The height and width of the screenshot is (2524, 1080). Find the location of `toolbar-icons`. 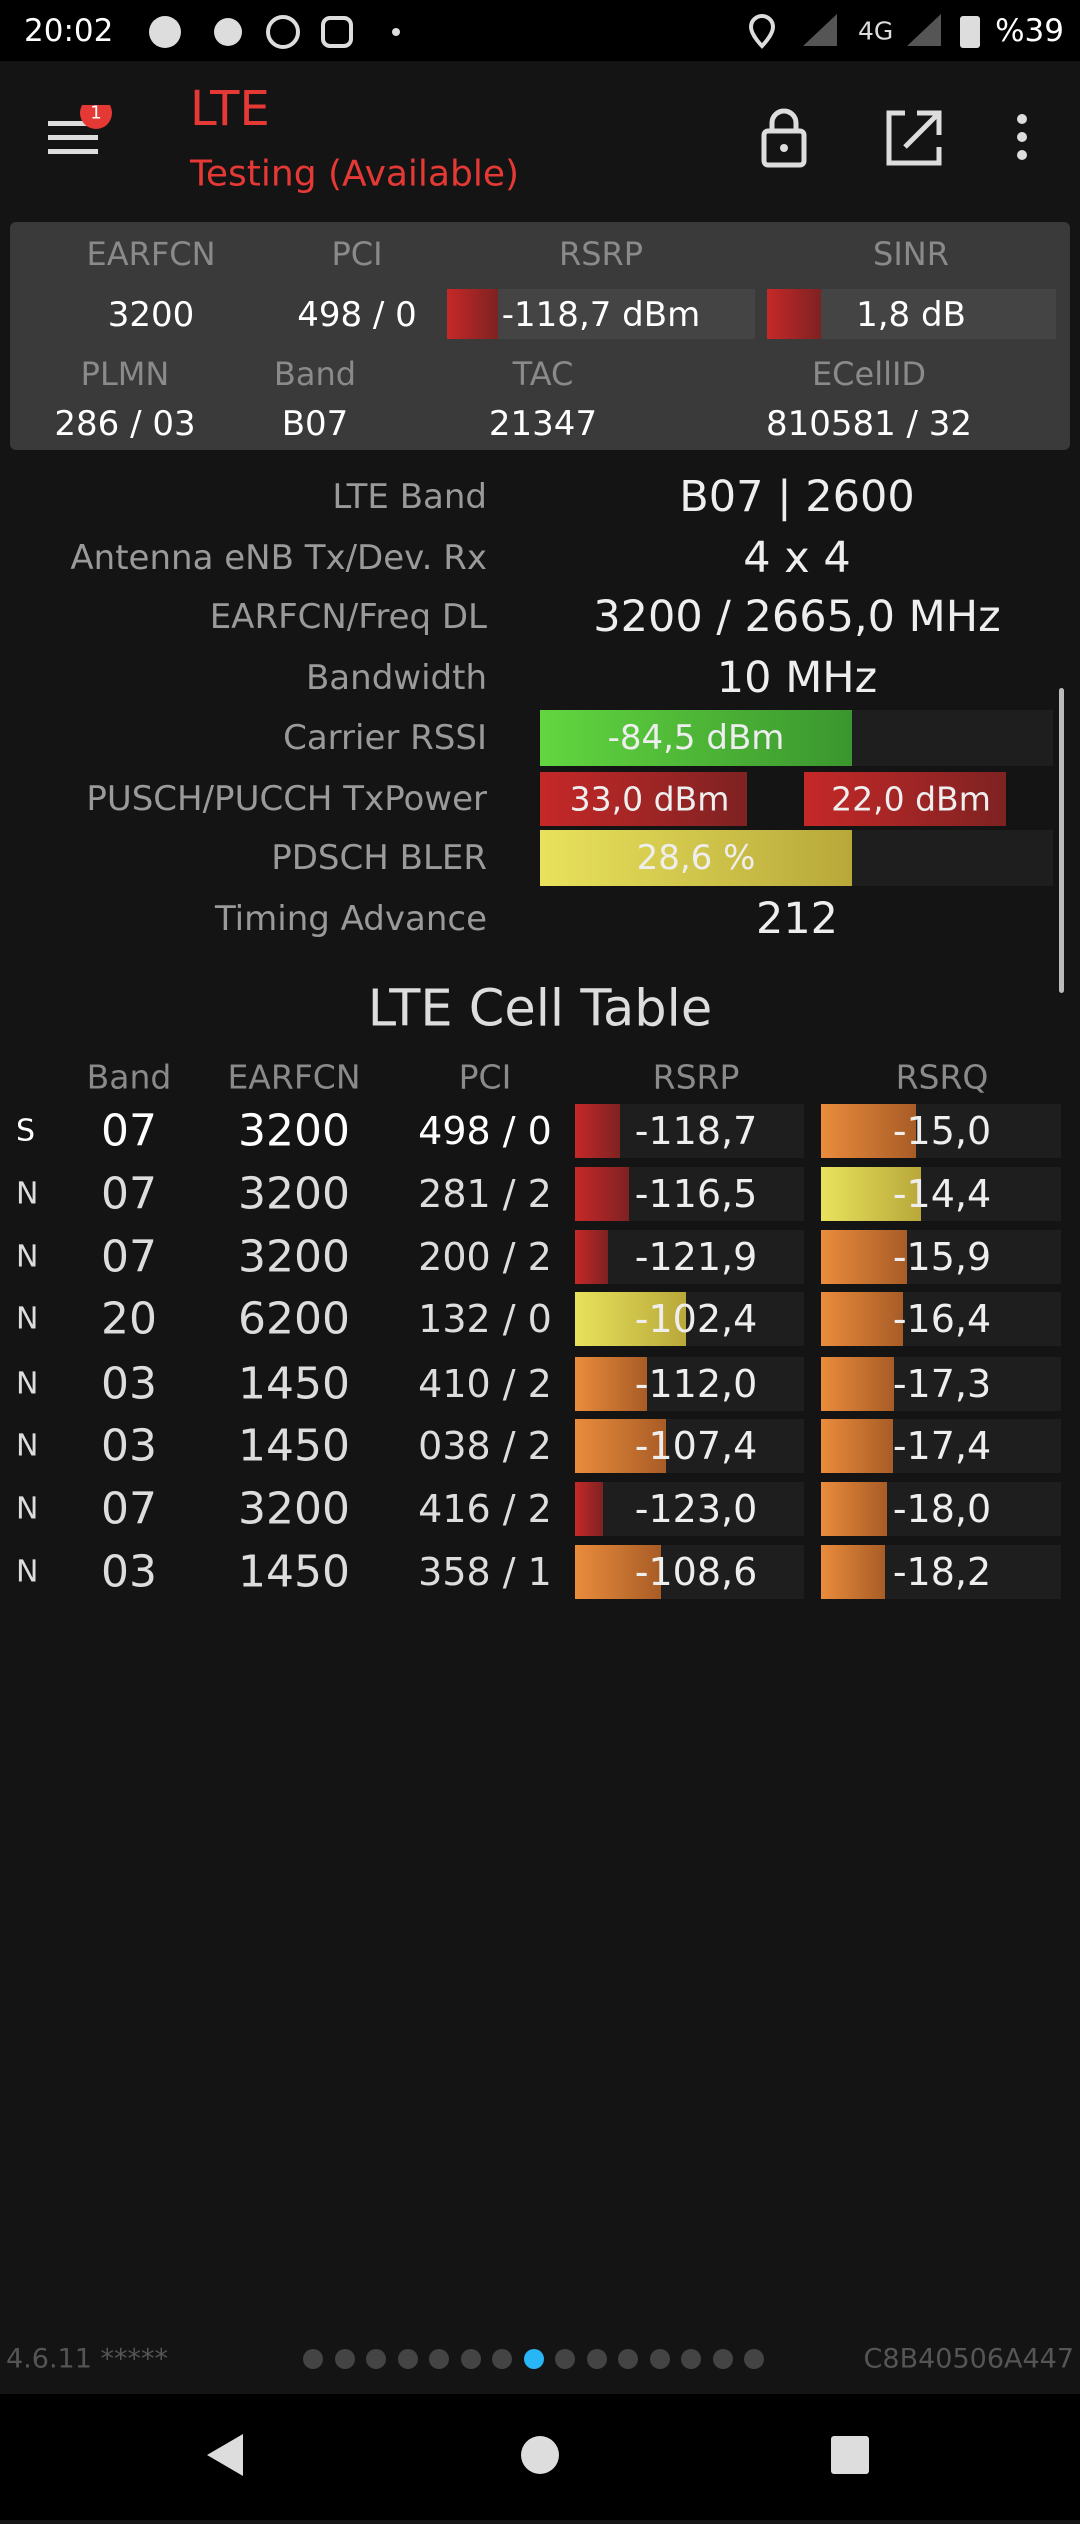

toolbar-icons is located at coordinates (905, 137).